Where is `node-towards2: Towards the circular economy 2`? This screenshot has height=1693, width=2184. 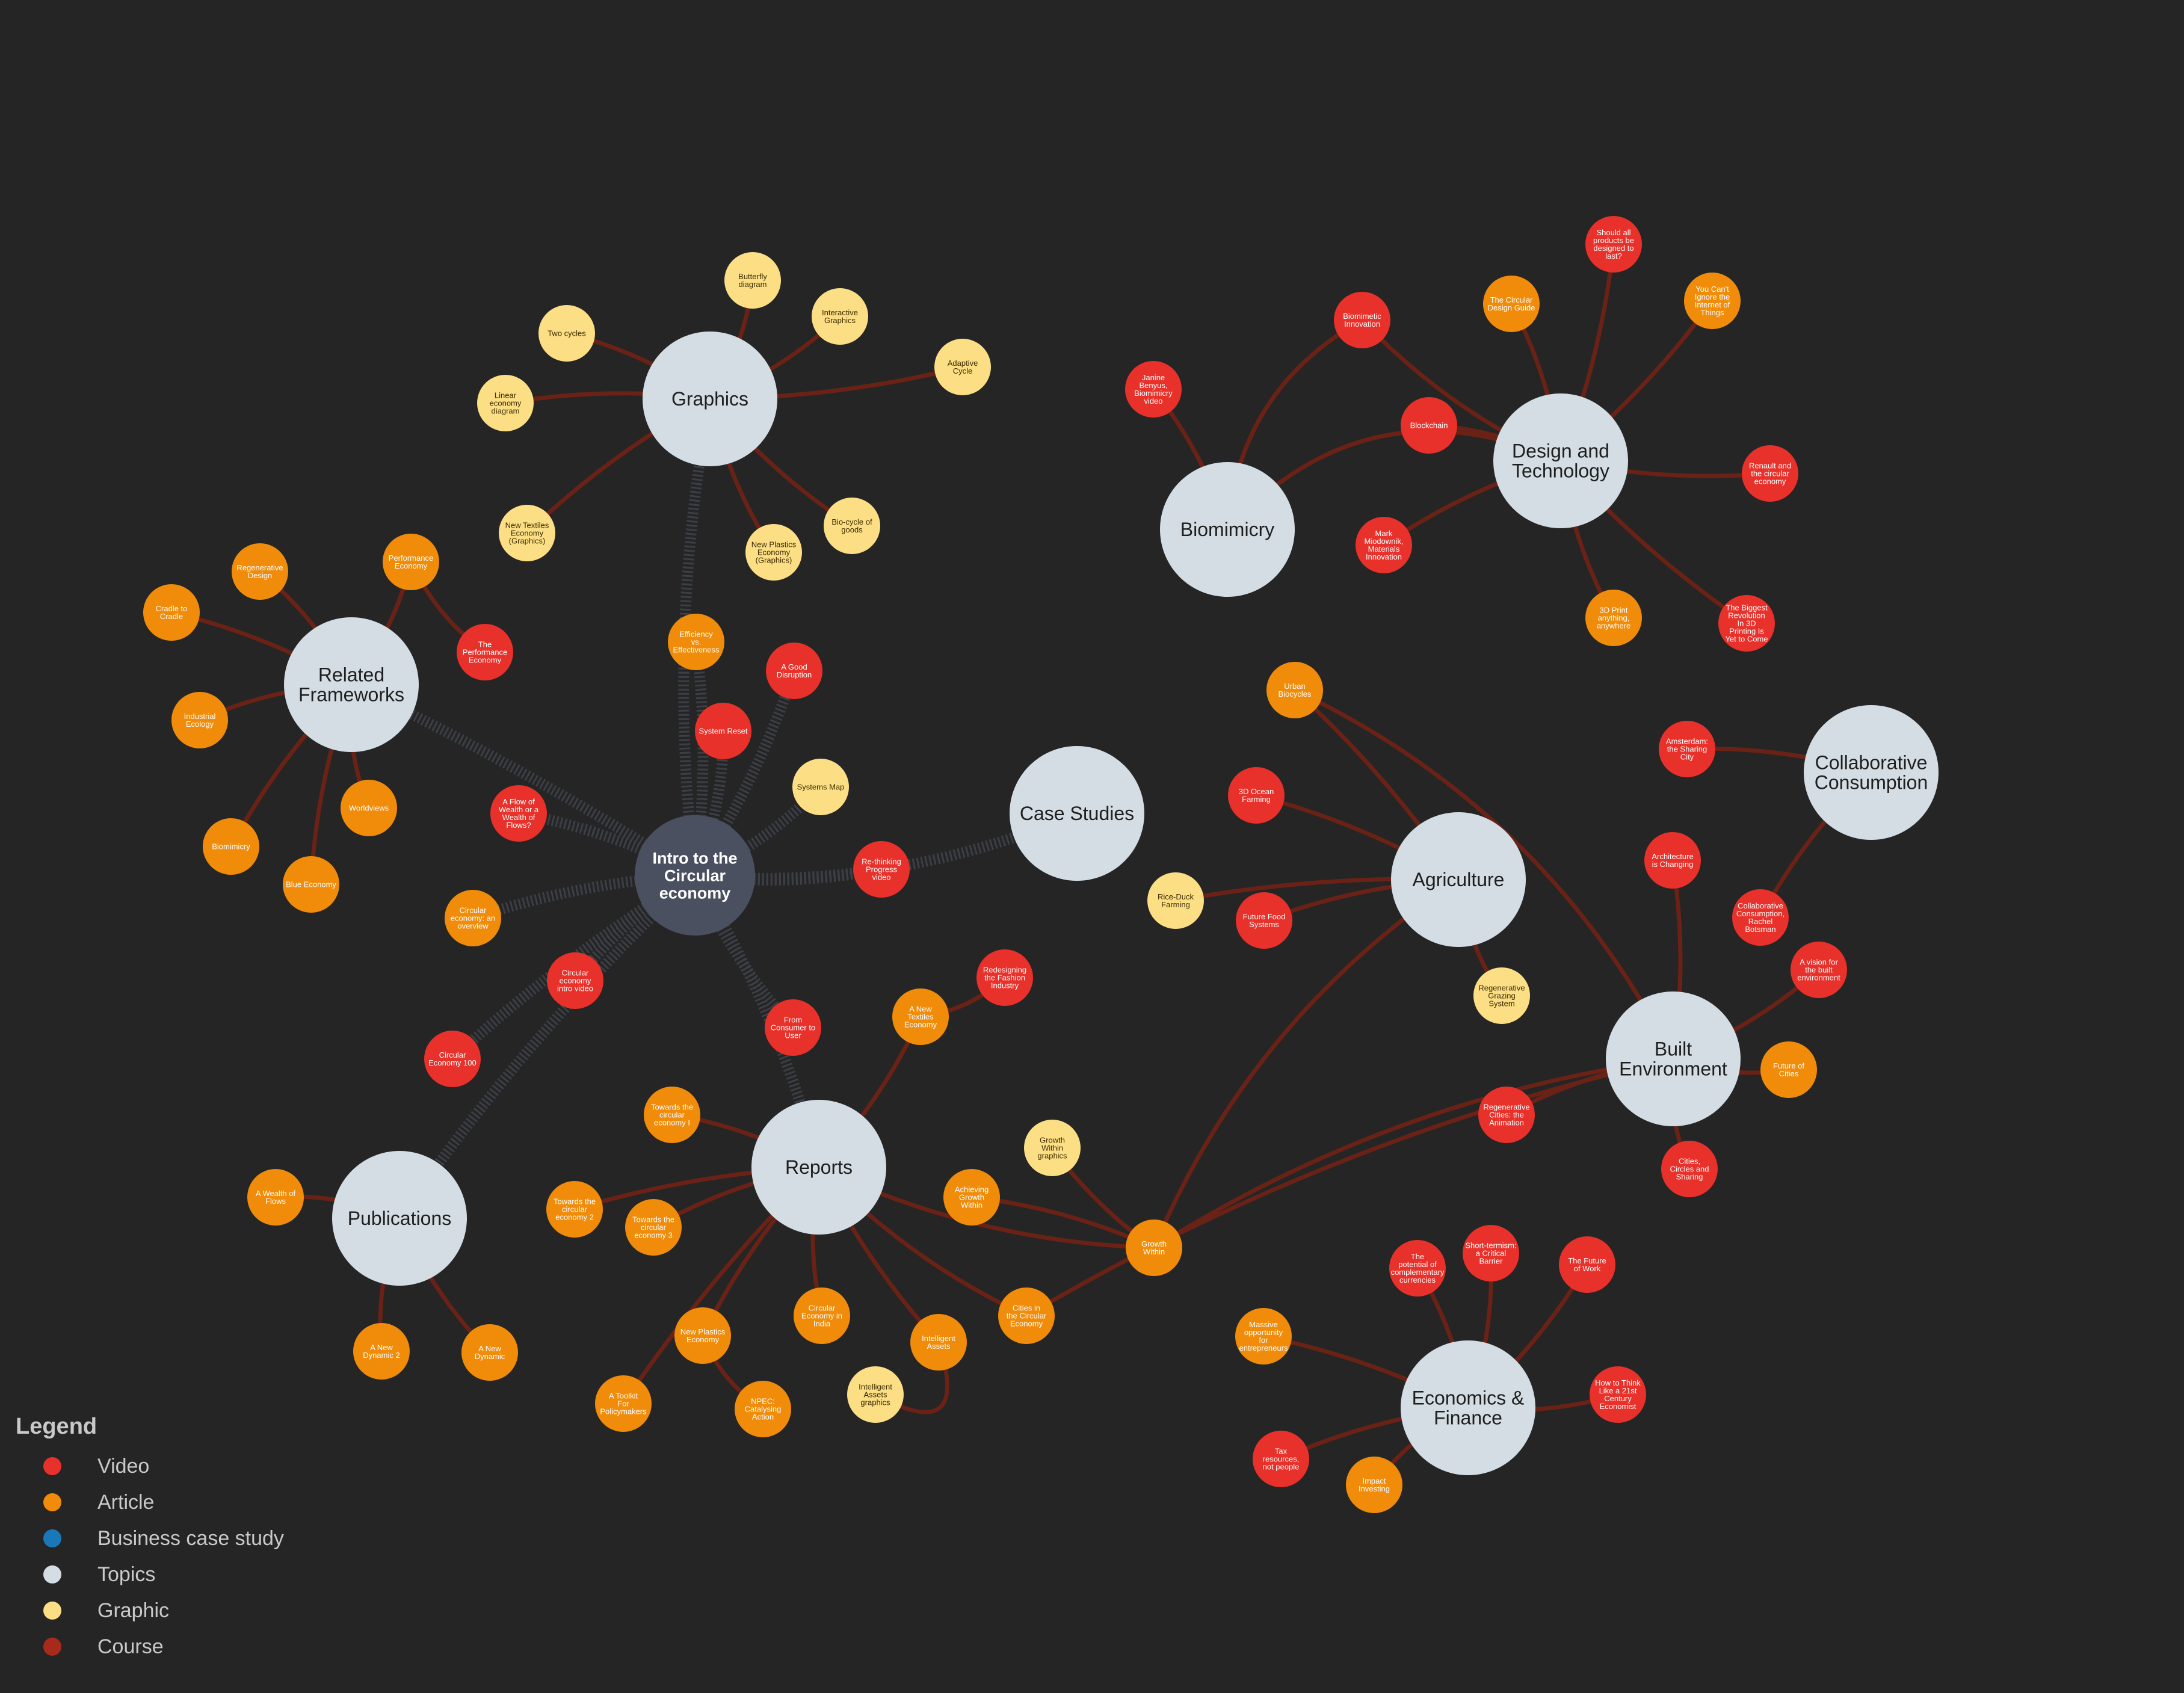 node-towards2: Towards the circular economy 2 is located at coordinates (575, 1209).